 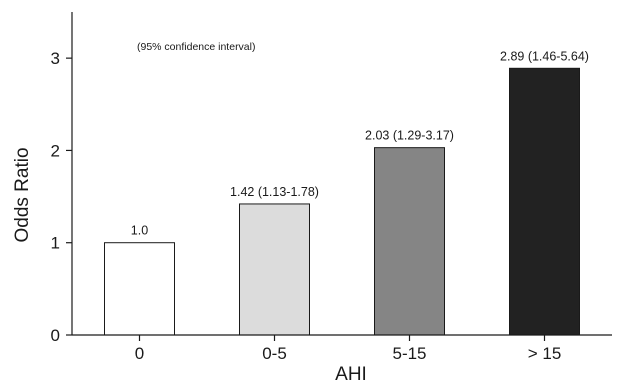 What do you see at coordinates (545, 353) in the screenshot?
I see `x-tick-label-3: > 15` at bounding box center [545, 353].